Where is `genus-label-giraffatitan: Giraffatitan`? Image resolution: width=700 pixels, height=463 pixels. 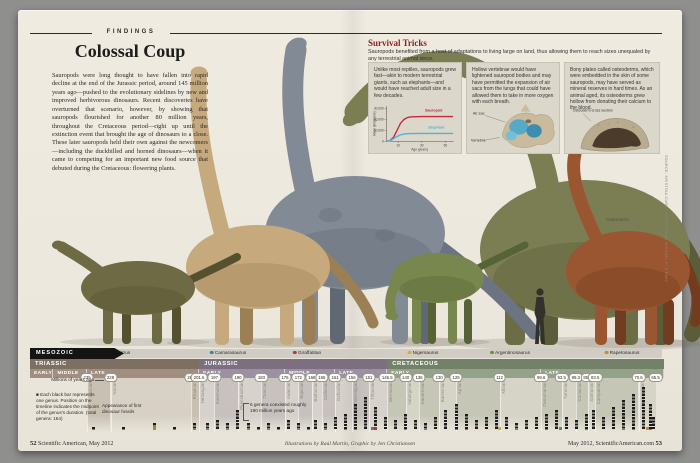
genus-label-giraffatitan: Giraffatitan is located at coordinates (306, 353).